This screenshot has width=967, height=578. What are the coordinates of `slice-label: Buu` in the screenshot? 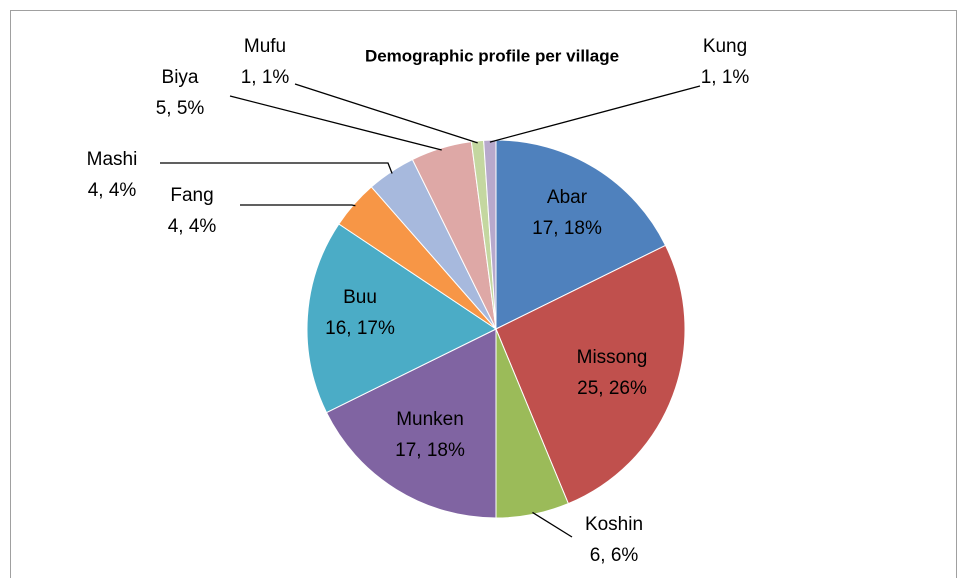 It's located at (360, 297).